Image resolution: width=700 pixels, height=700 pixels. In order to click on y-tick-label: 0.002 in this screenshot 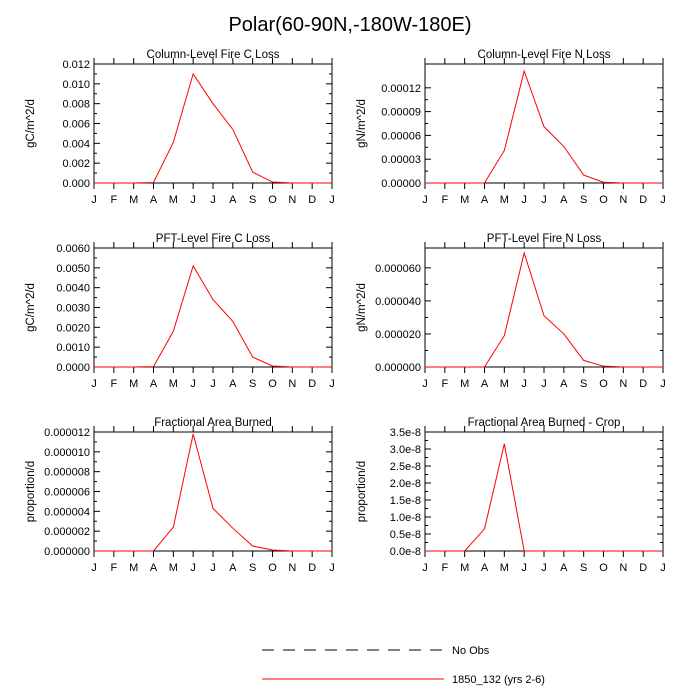, I will do `click(76, 164)`.